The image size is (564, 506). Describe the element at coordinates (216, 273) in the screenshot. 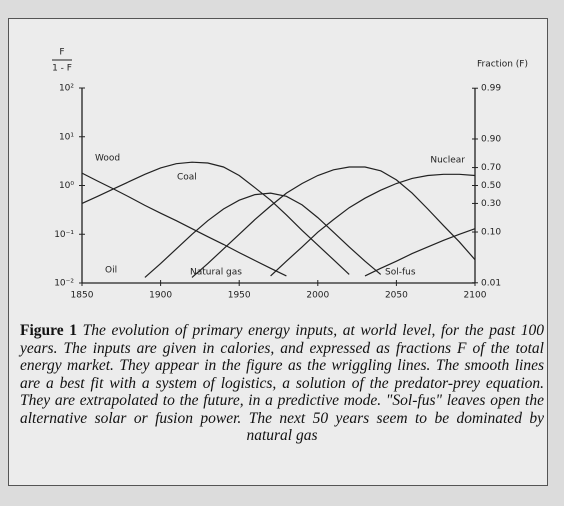

I see `series-label: Natural gas` at that location.